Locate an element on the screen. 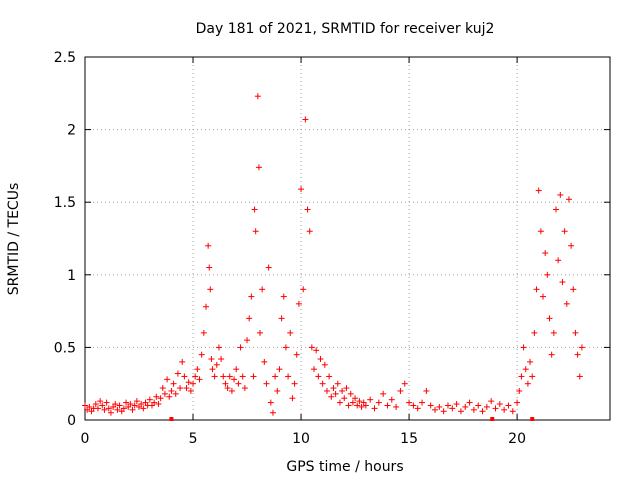 The width and height of the screenshot is (640, 480). y-tick-label: 2.5 is located at coordinates (65, 58).